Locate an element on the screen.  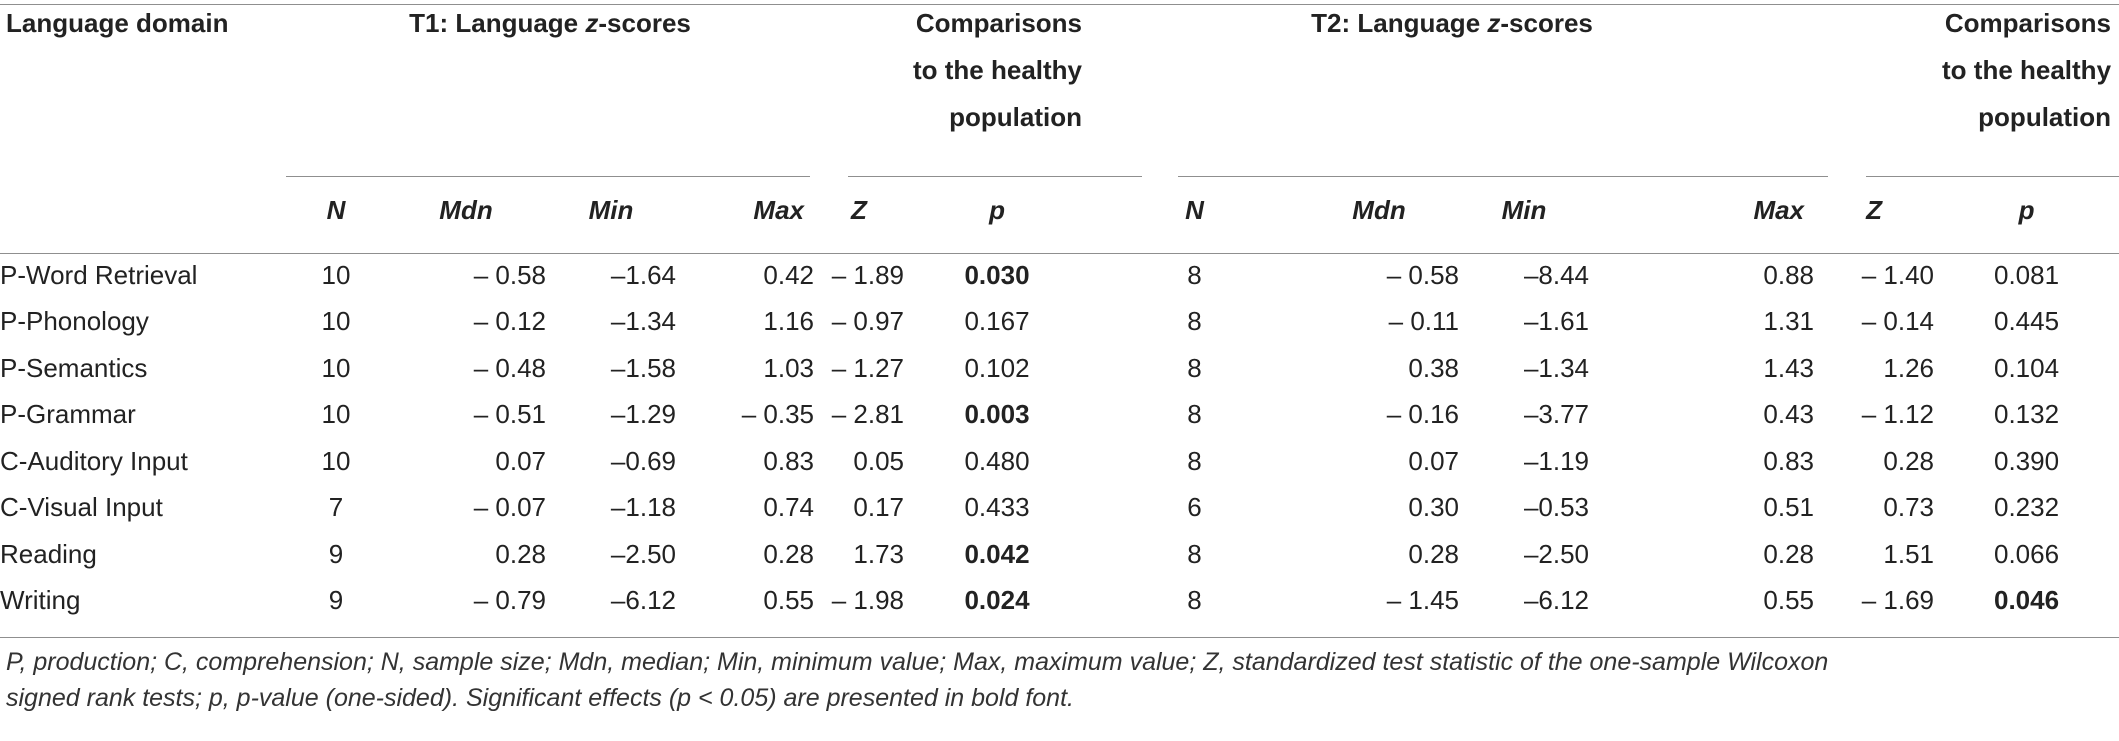
t1-z-cell: – 2.81 is located at coordinates (867, 414).